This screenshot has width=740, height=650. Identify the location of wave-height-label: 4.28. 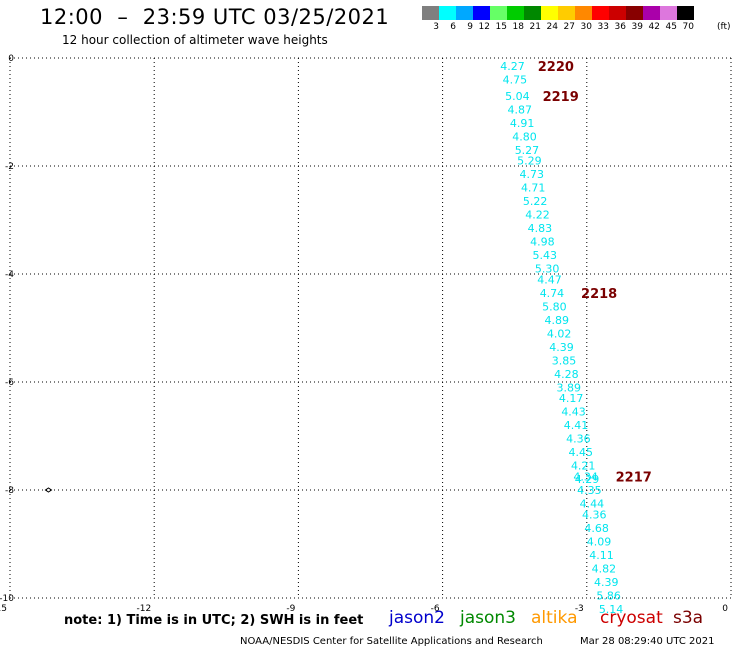
(566, 374).